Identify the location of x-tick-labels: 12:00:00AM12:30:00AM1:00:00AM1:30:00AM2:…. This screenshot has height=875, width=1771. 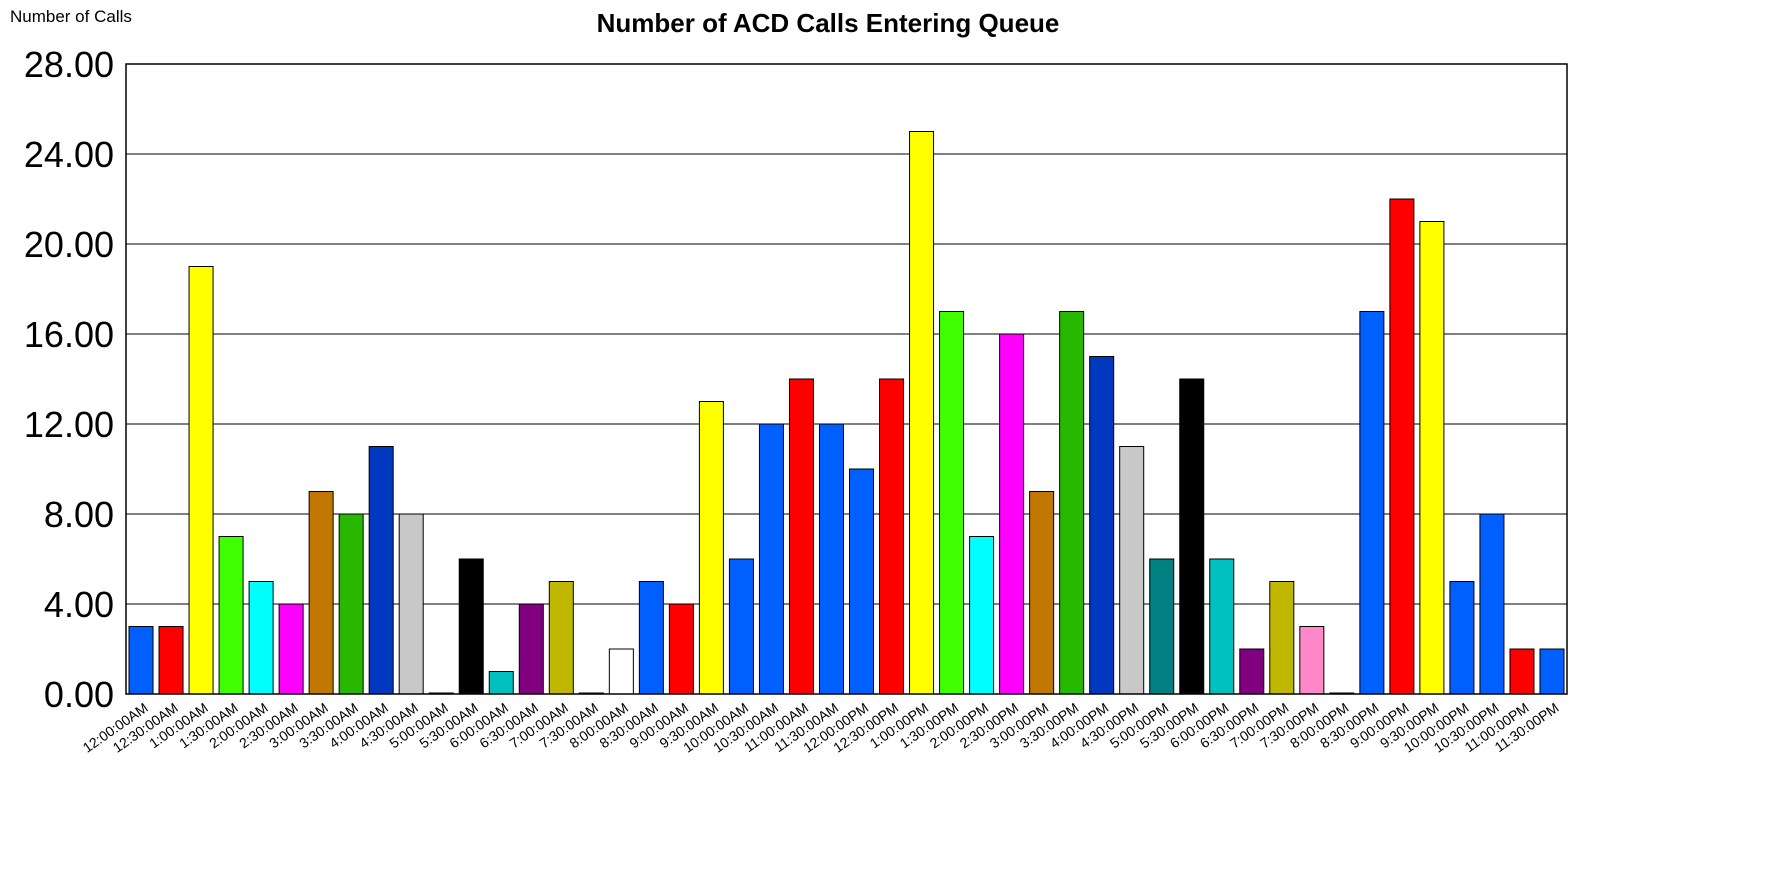
(821, 727).